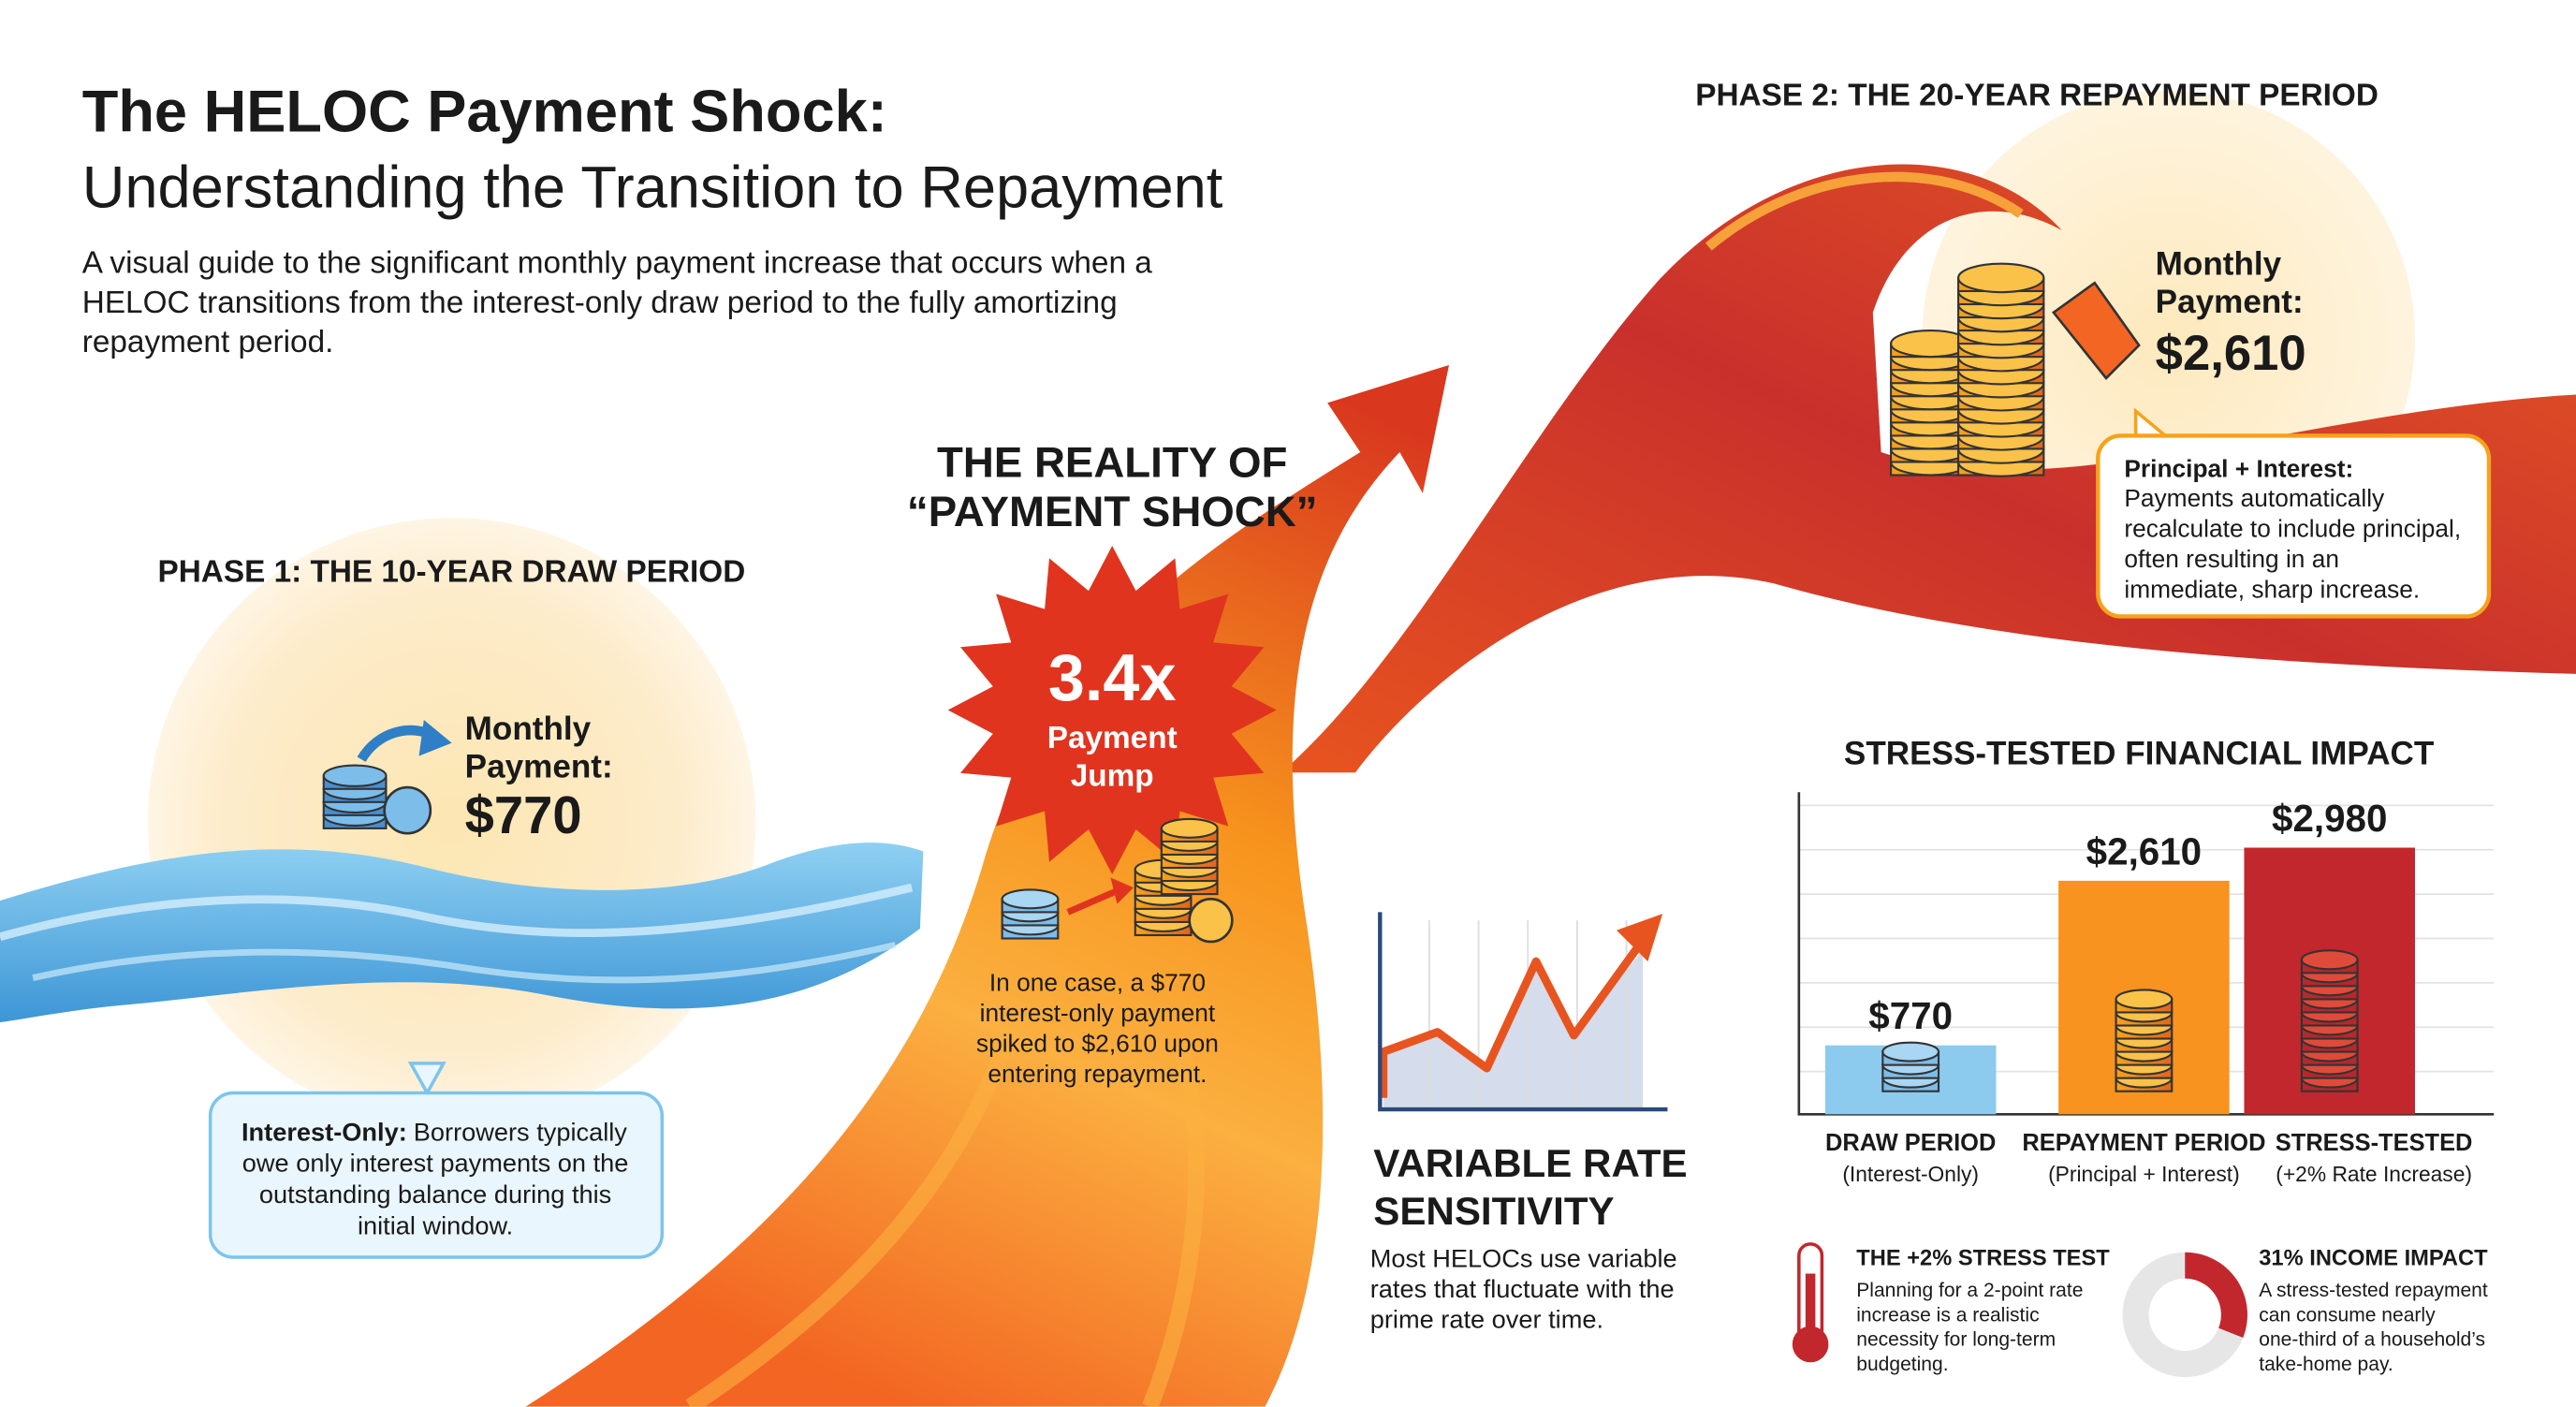 The width and height of the screenshot is (2576, 1407). Describe the element at coordinates (2272, 589) in the screenshot. I see `note-text: immediate, sharp increase.` at that location.